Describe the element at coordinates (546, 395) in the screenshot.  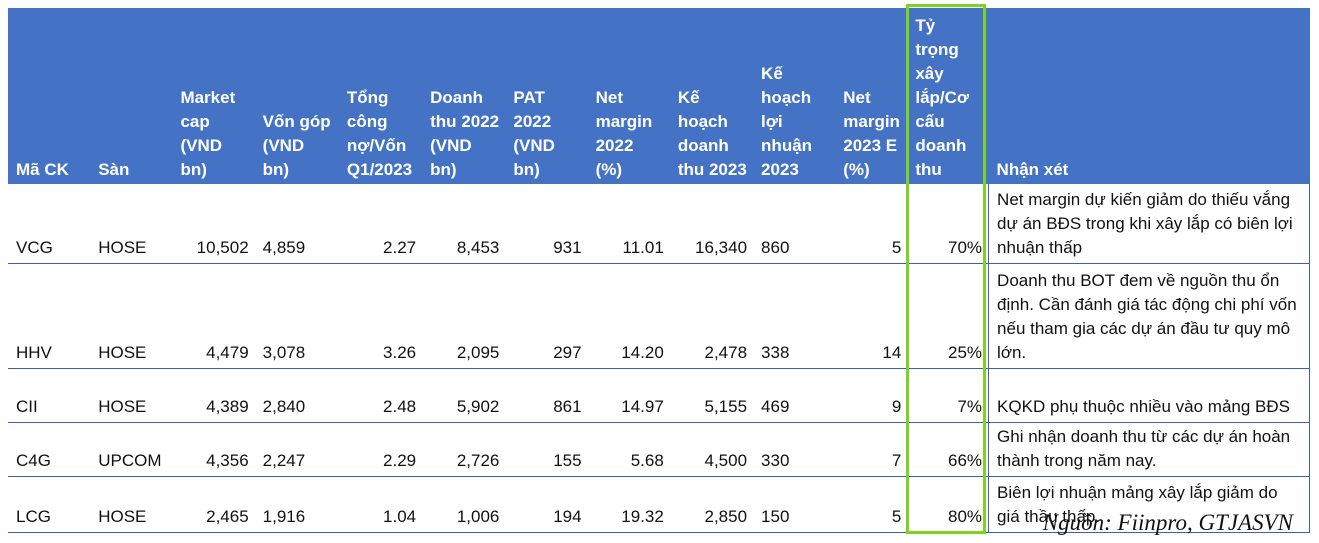
I see `cell-pat-2022: 861` at that location.